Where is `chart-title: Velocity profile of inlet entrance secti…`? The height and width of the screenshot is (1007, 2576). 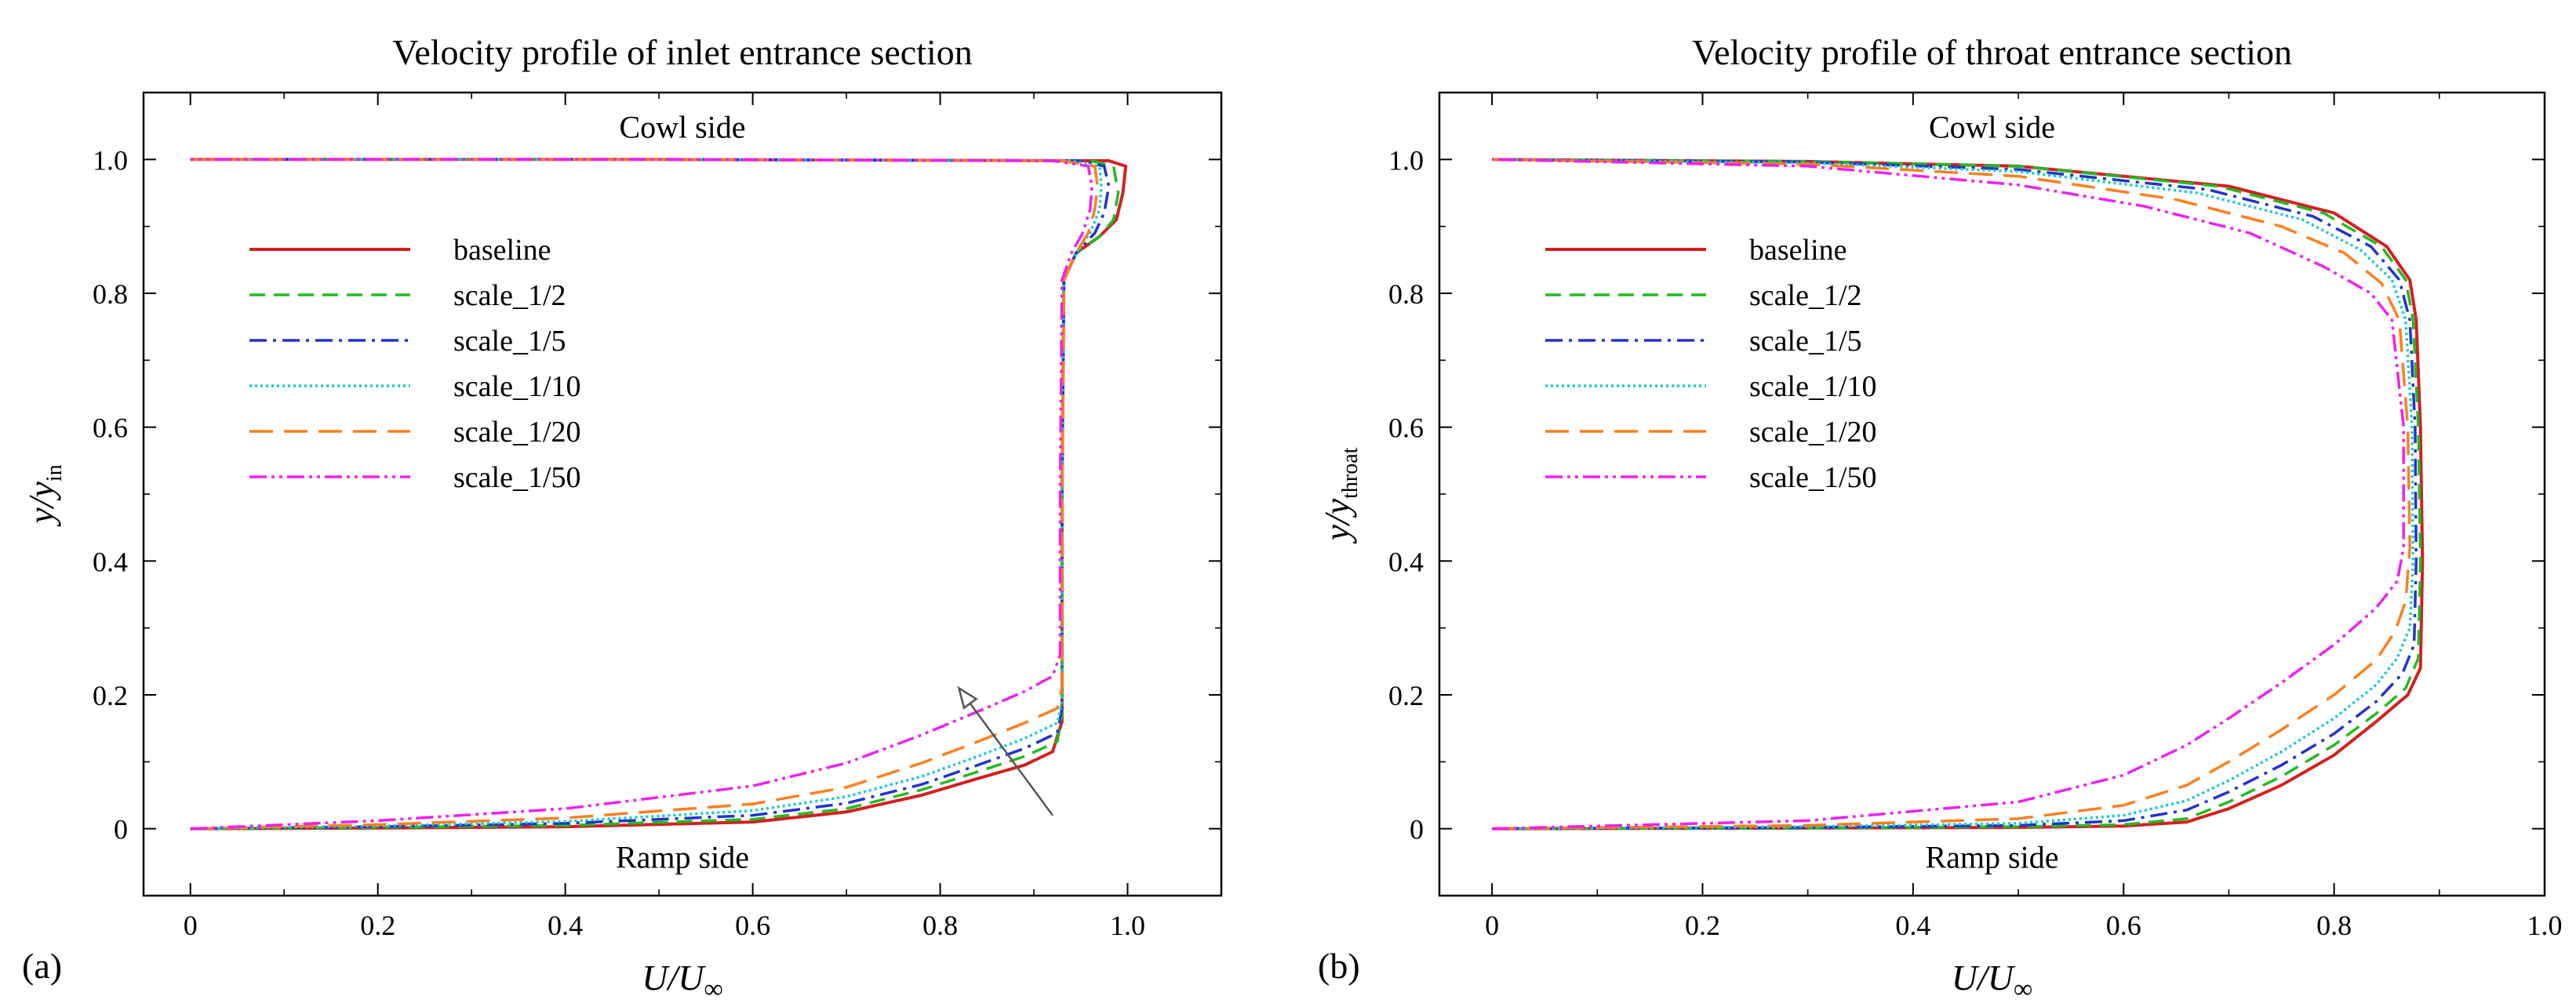
chart-title: Velocity profile of inlet entrance secti… is located at coordinates (682, 52).